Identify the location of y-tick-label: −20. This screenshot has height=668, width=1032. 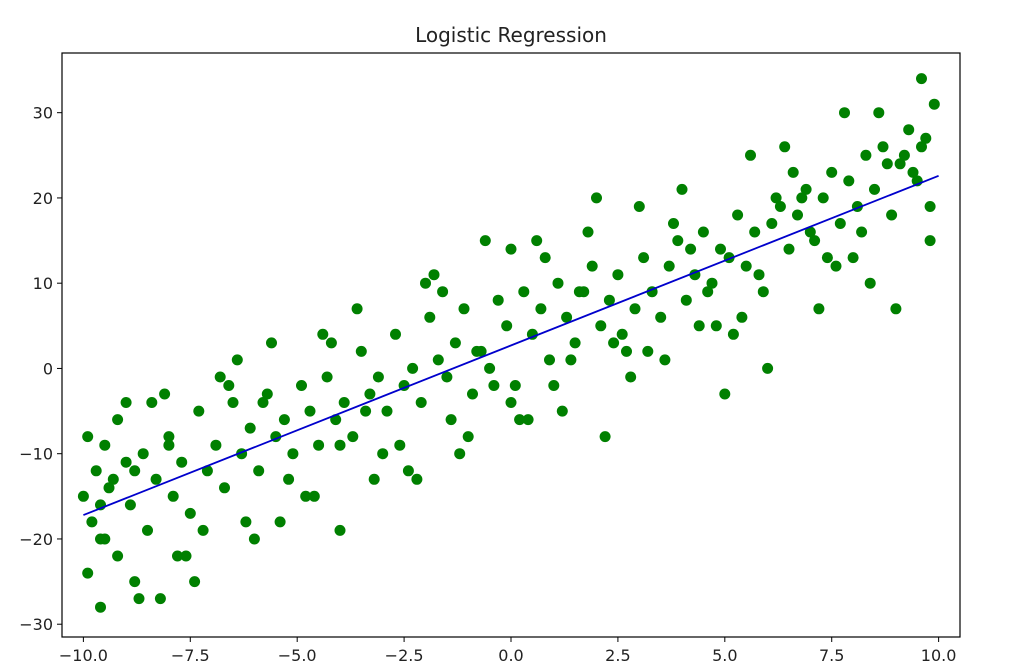
(36, 539).